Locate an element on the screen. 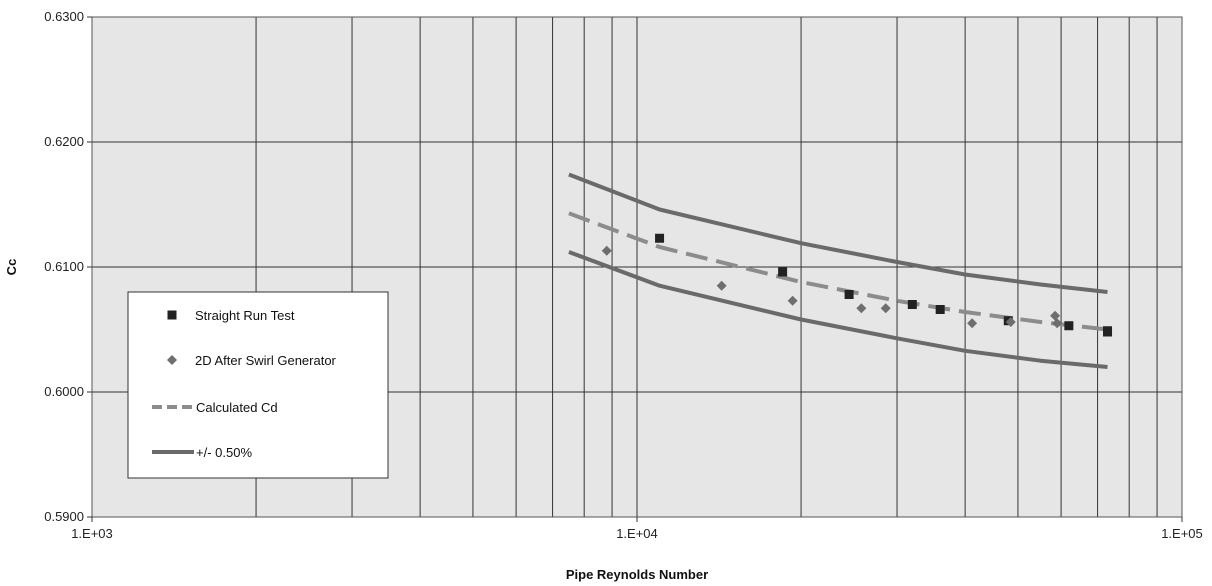 The height and width of the screenshot is (586, 1212). x-axis-title: Pipe Reynolds Number is located at coordinates (637, 574).